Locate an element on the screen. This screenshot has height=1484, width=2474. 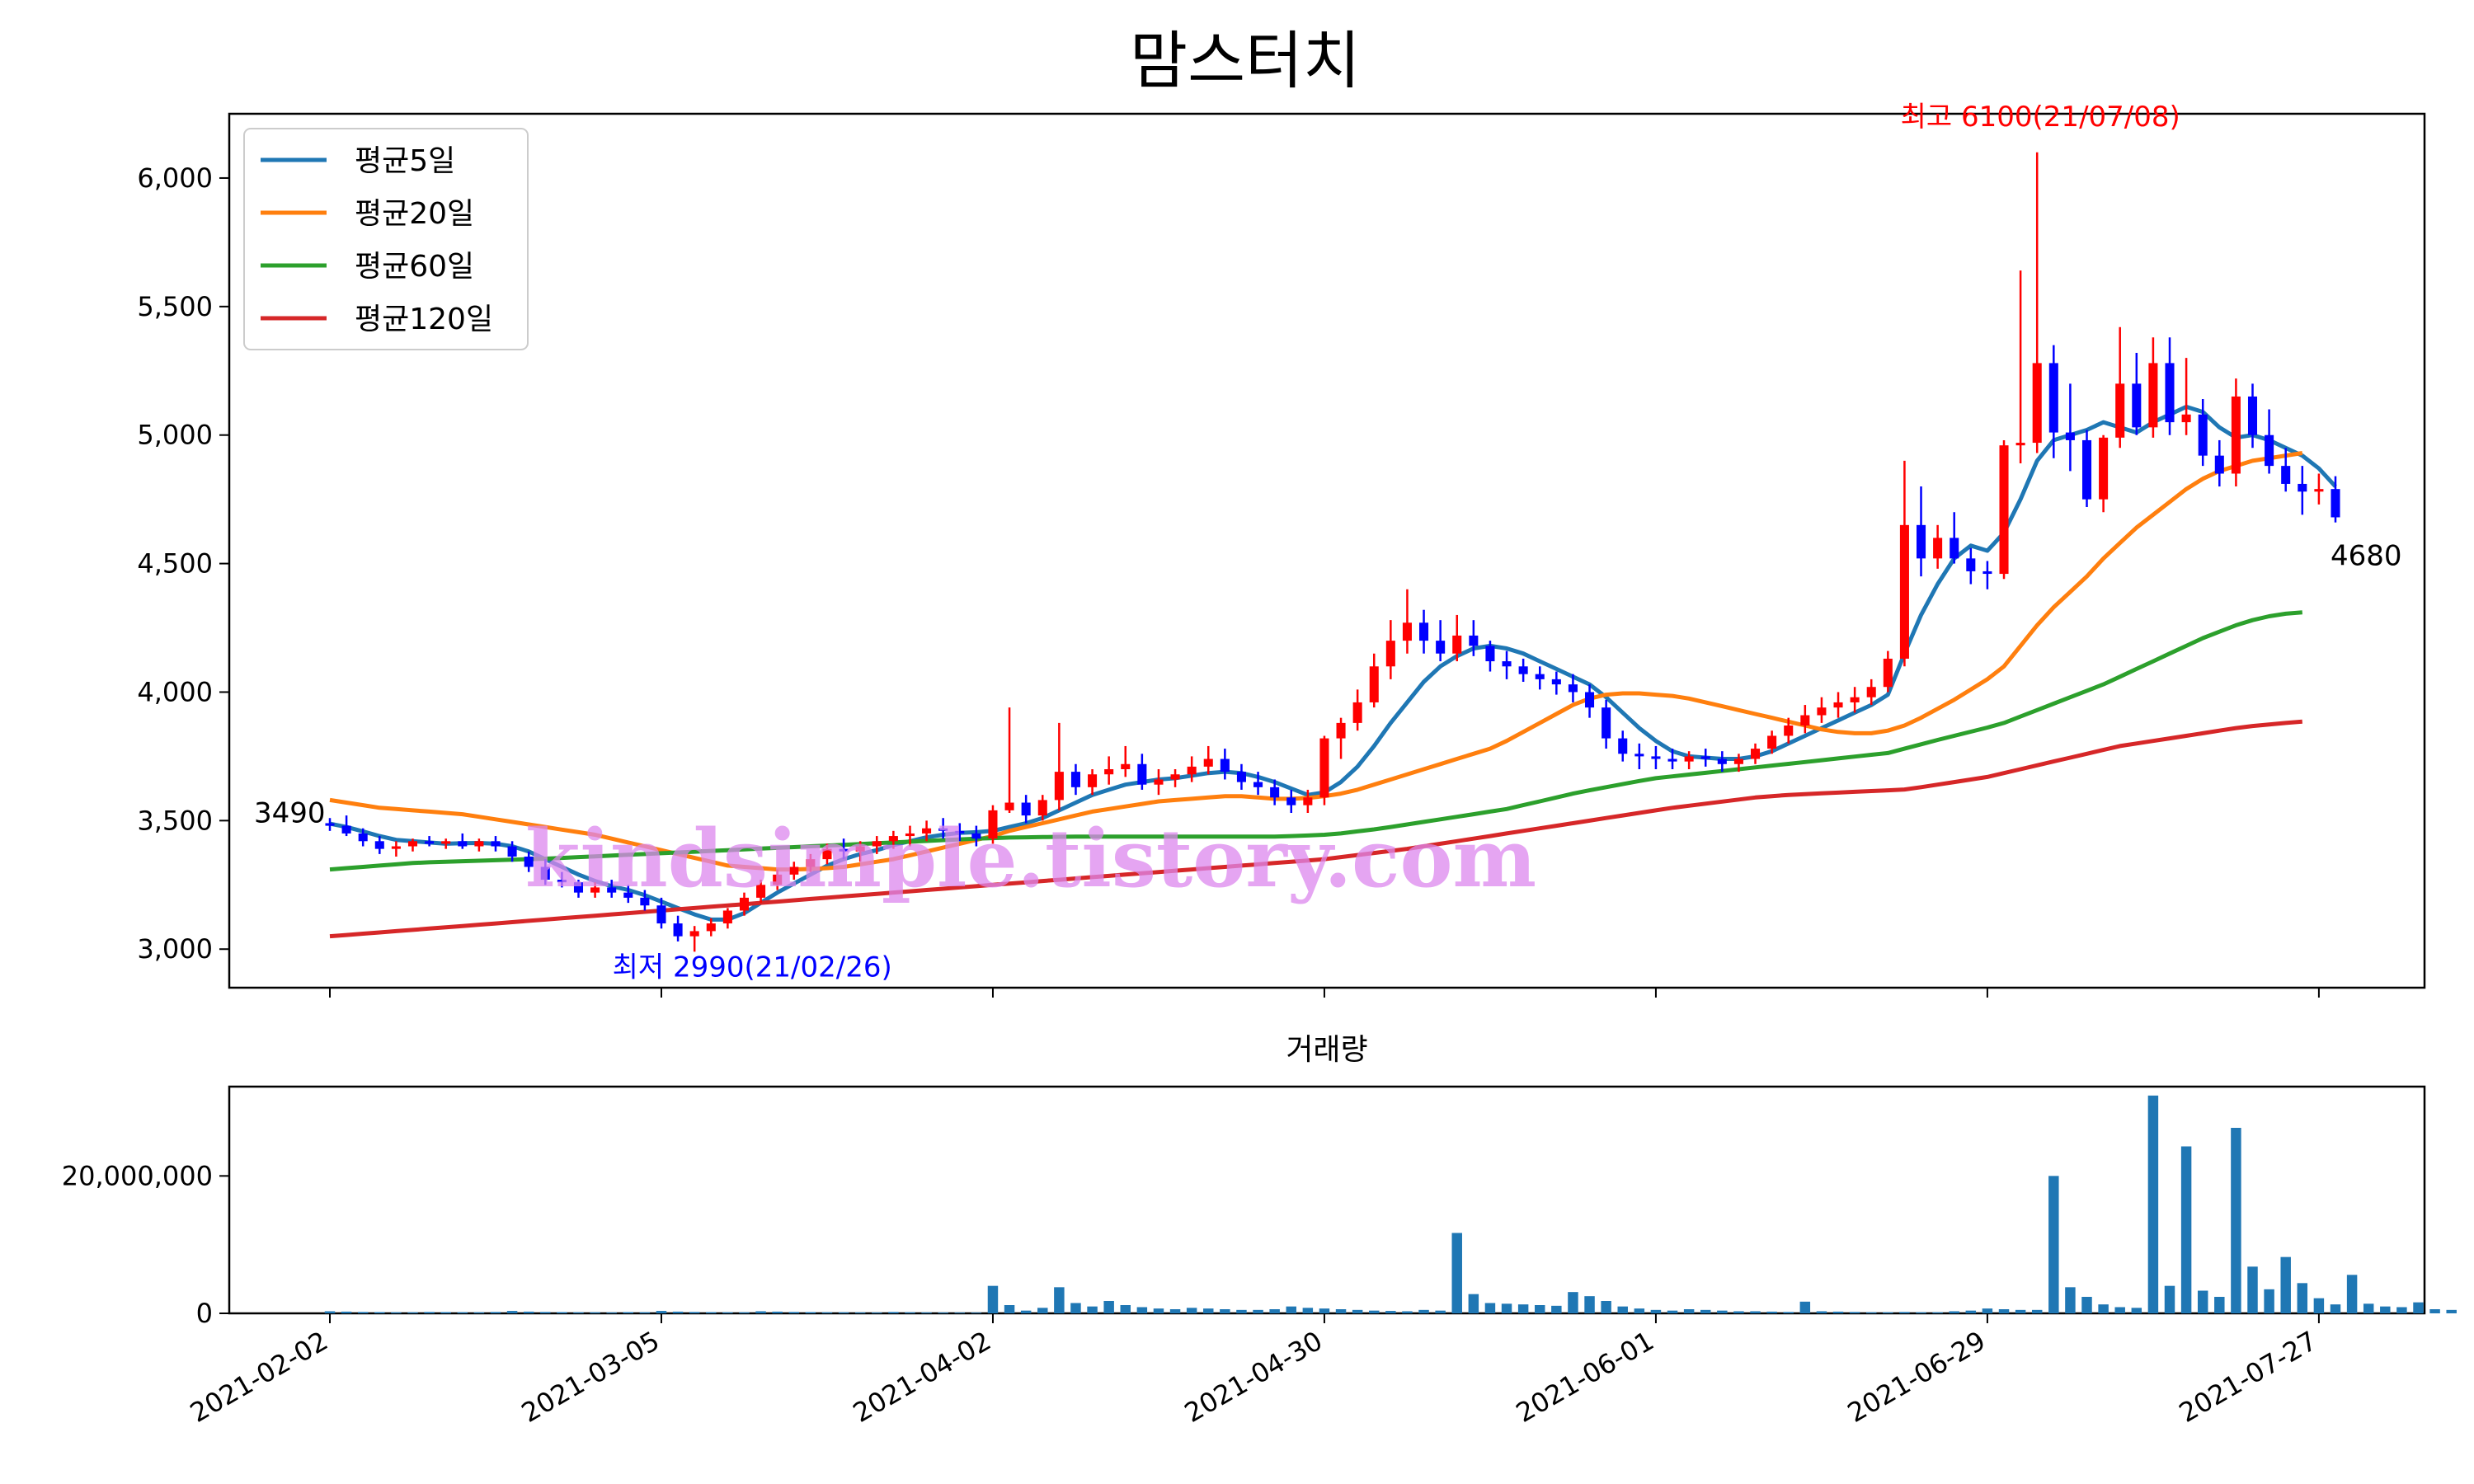
x-tick-label: 2021-04-02 is located at coordinates (922, 1377).